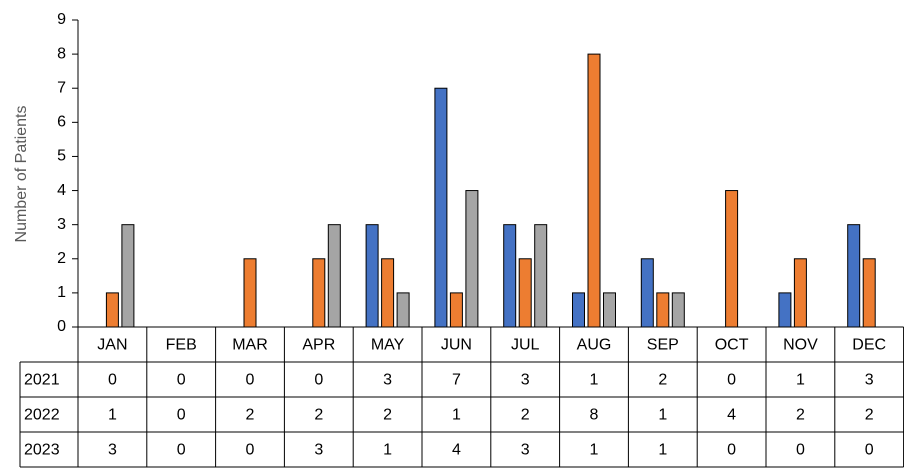 This screenshot has height=475, width=904. What do you see at coordinates (21, 174) in the screenshot?
I see `y-axis-label: Number of Patients` at bounding box center [21, 174].